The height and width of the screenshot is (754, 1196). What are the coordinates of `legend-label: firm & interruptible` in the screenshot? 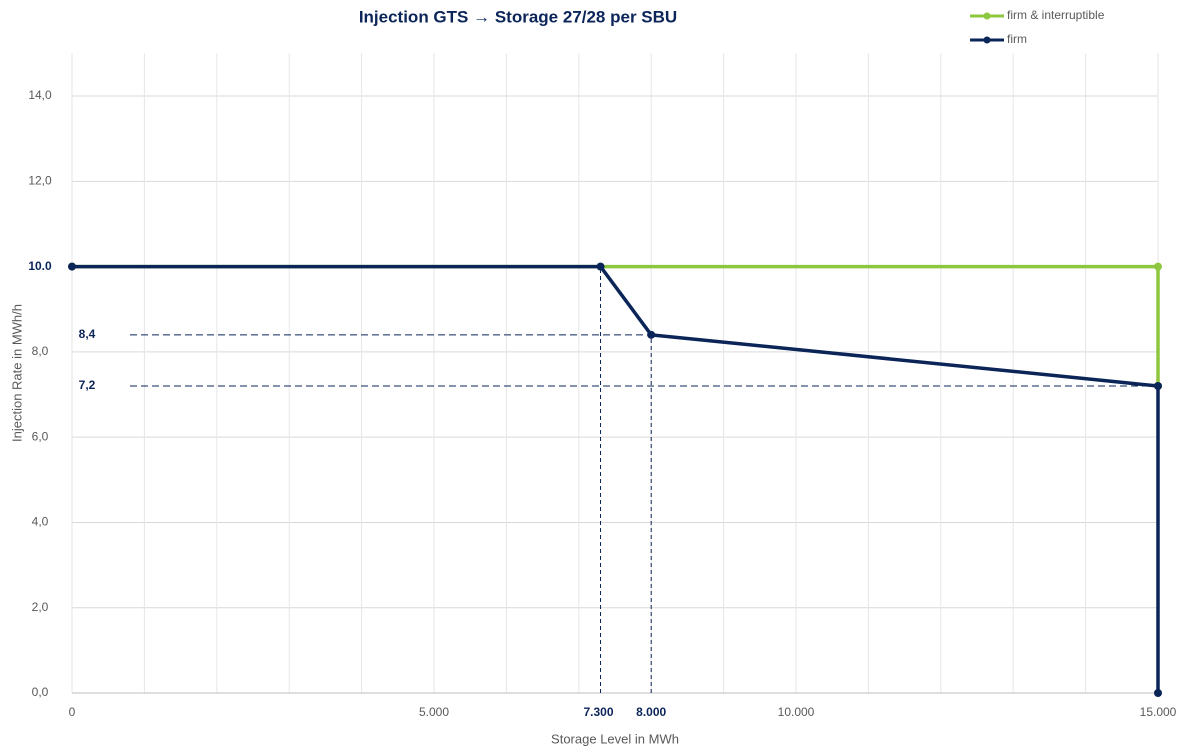 It's located at (1056, 15).